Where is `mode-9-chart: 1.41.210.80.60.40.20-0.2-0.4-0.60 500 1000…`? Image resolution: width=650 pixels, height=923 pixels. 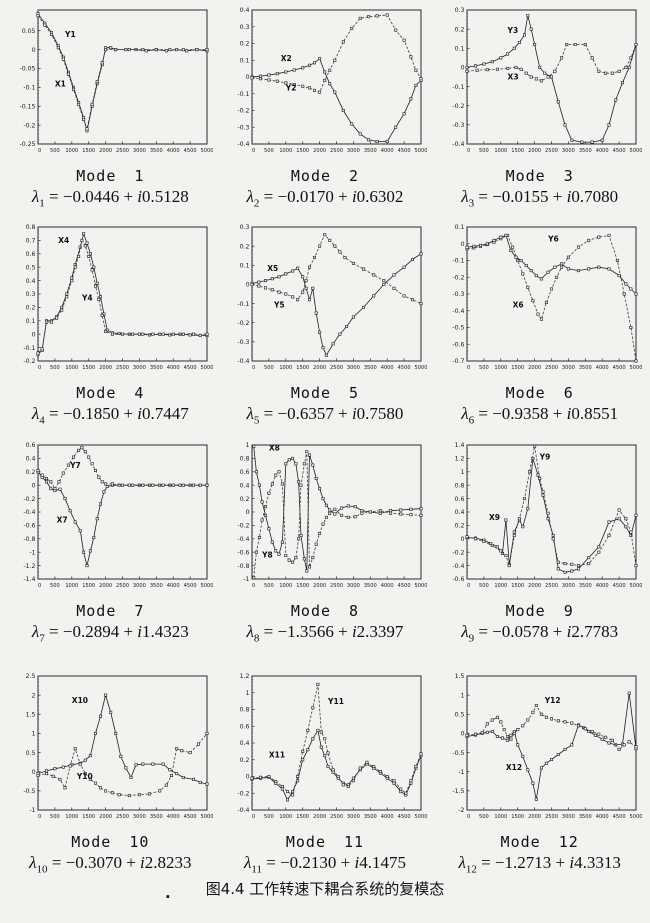 mode-9-chart: 1.41.210.80.60.40.20-0.2-0.4-0.60 500 1000… is located at coordinates (548, 515).